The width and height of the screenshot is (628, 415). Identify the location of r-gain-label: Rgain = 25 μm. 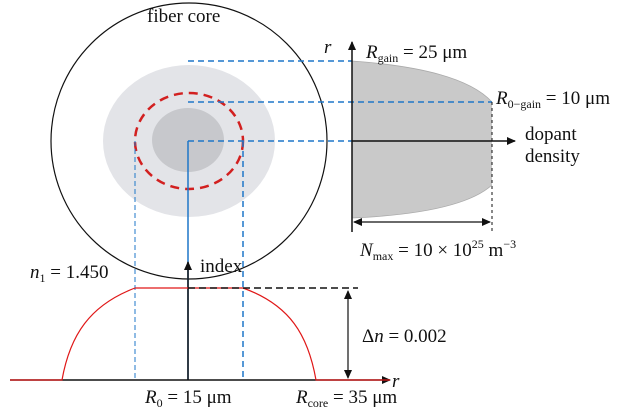
(416, 53).